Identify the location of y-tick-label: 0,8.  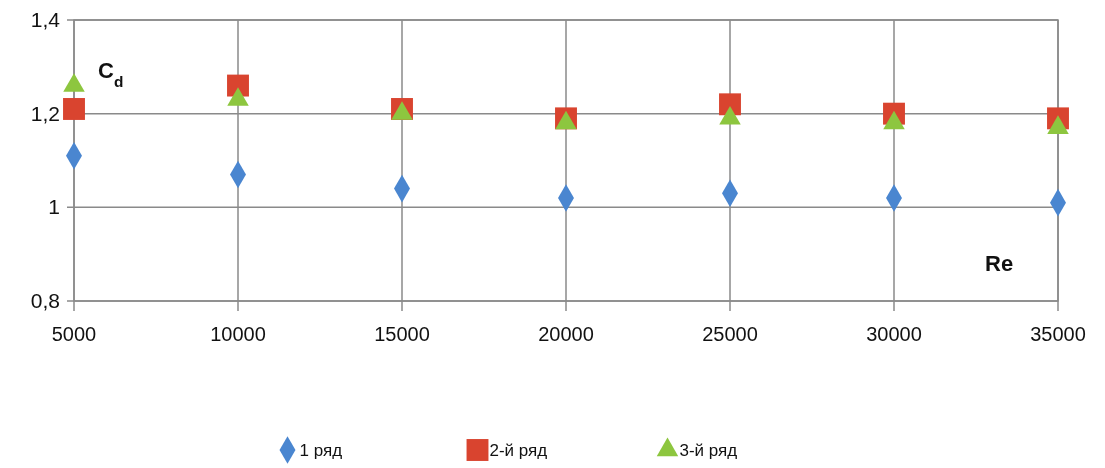
(45, 300).